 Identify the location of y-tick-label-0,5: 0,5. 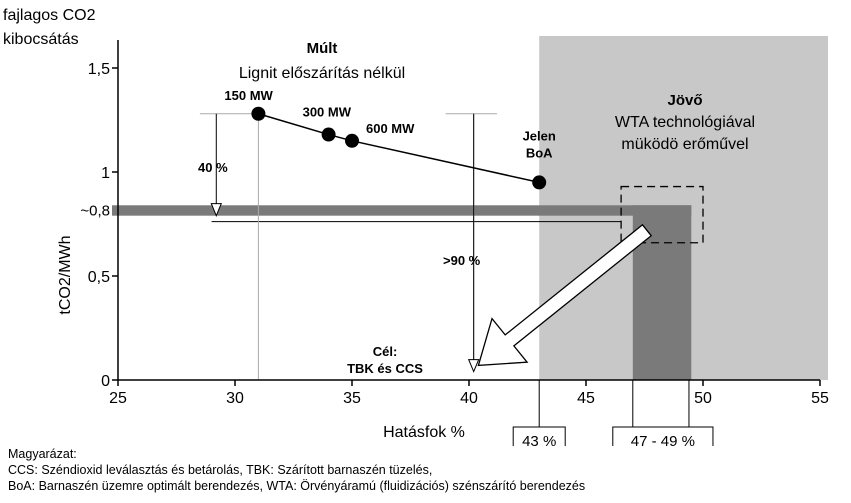
(99, 277).